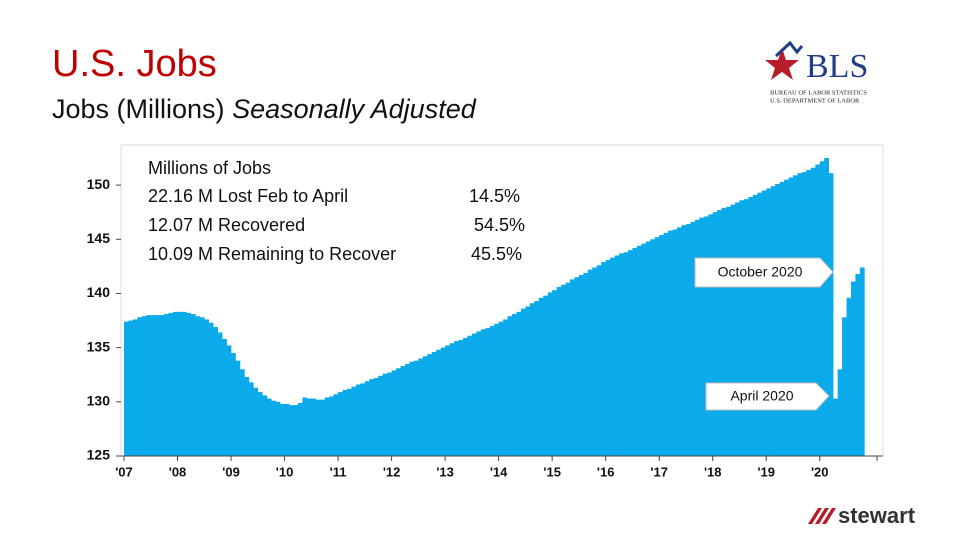 The height and width of the screenshot is (545, 960). Describe the element at coordinates (760, 272) in the screenshot. I see `callout-text: October 2020` at that location.